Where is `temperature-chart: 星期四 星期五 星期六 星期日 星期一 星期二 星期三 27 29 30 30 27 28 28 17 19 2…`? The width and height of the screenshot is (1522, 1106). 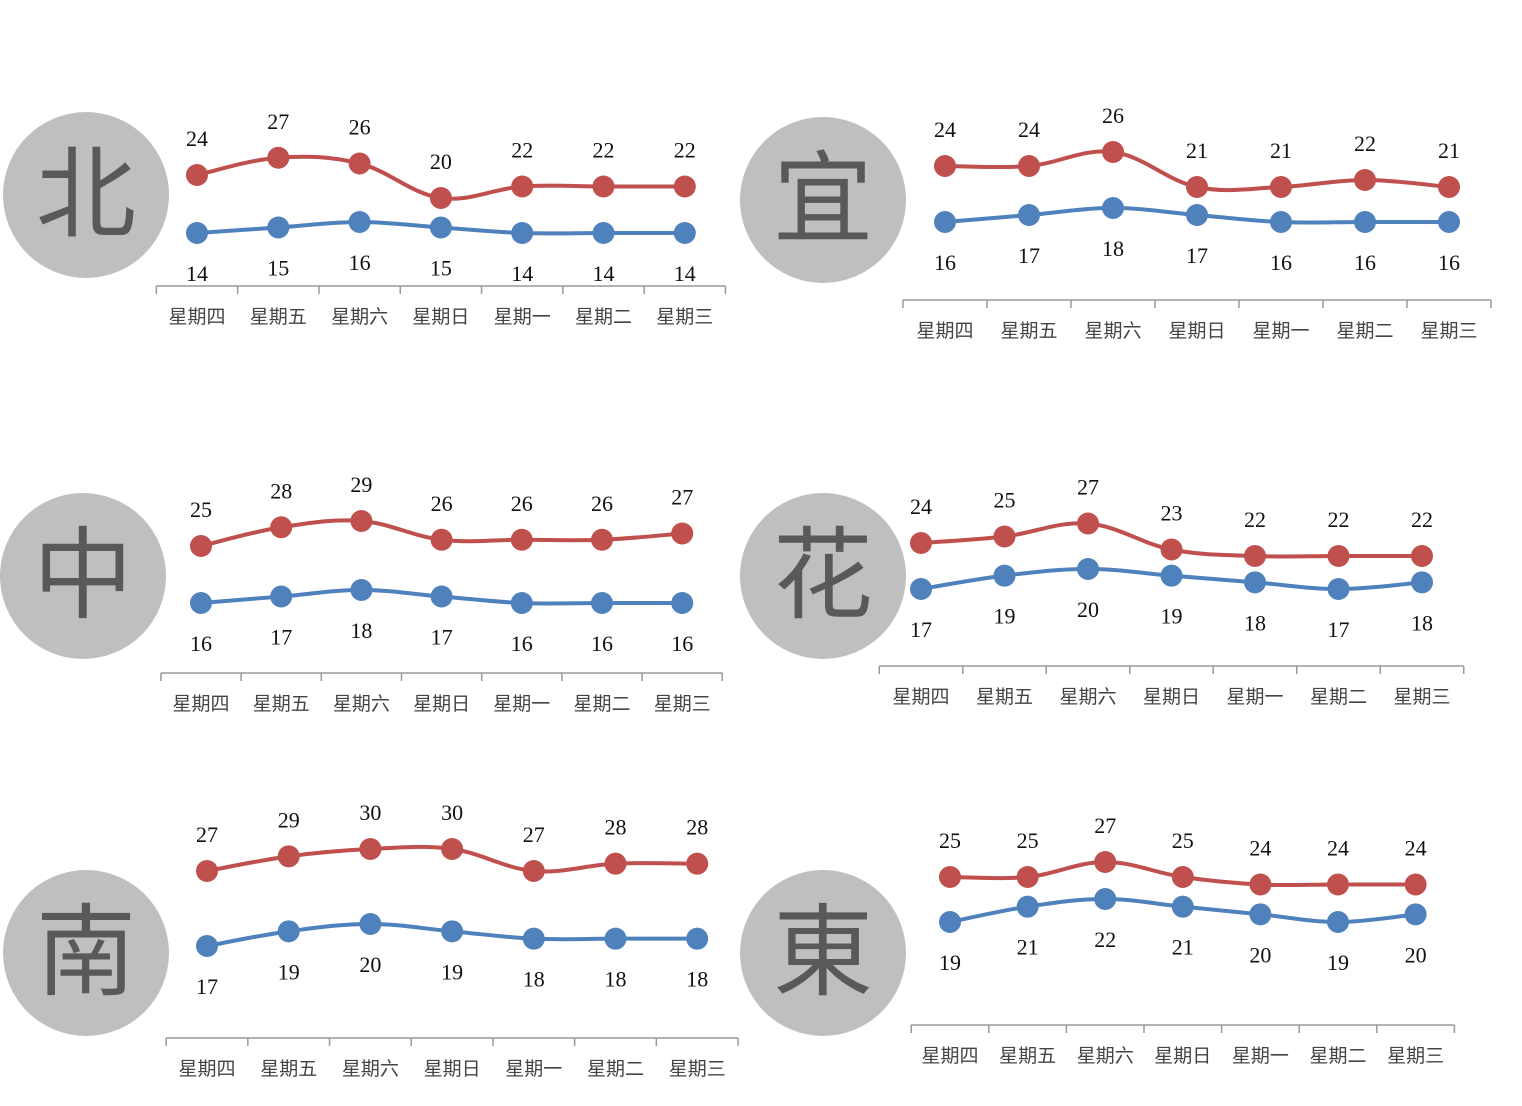 temperature-chart: 星期四 星期五 星期六 星期日 星期一 星期二 星期三 27 29 30 30 27 28 28 17 19 2… is located at coordinates (452, 940).